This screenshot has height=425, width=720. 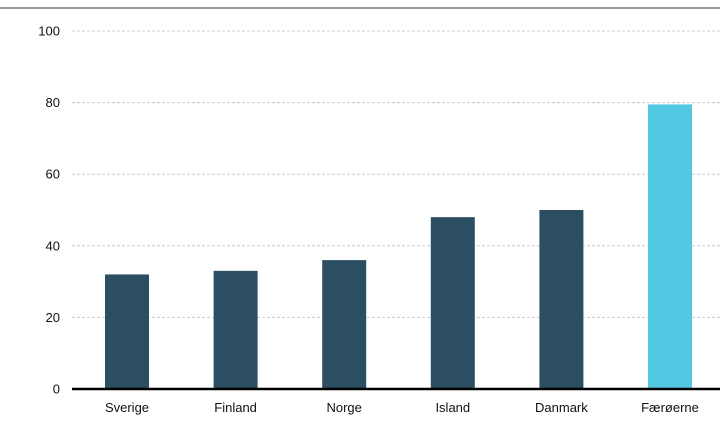 I want to click on y-axis-ticks: 0 20 40 60 80 100, so click(x=49, y=210).